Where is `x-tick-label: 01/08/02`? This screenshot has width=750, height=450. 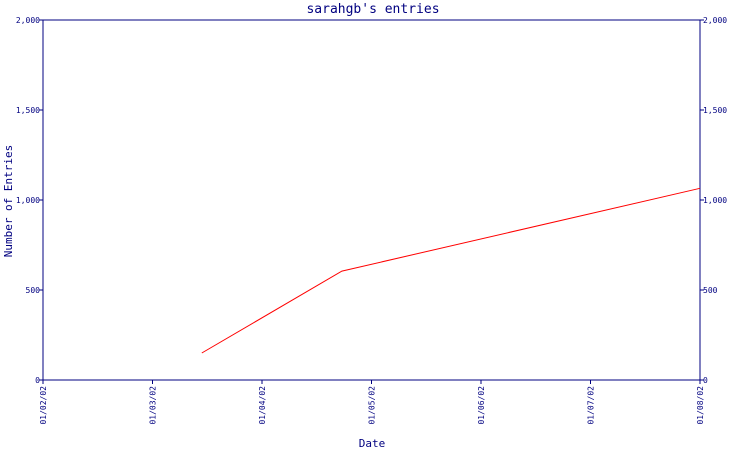 x-tick-label: 01/08/02 is located at coordinates (700, 405).